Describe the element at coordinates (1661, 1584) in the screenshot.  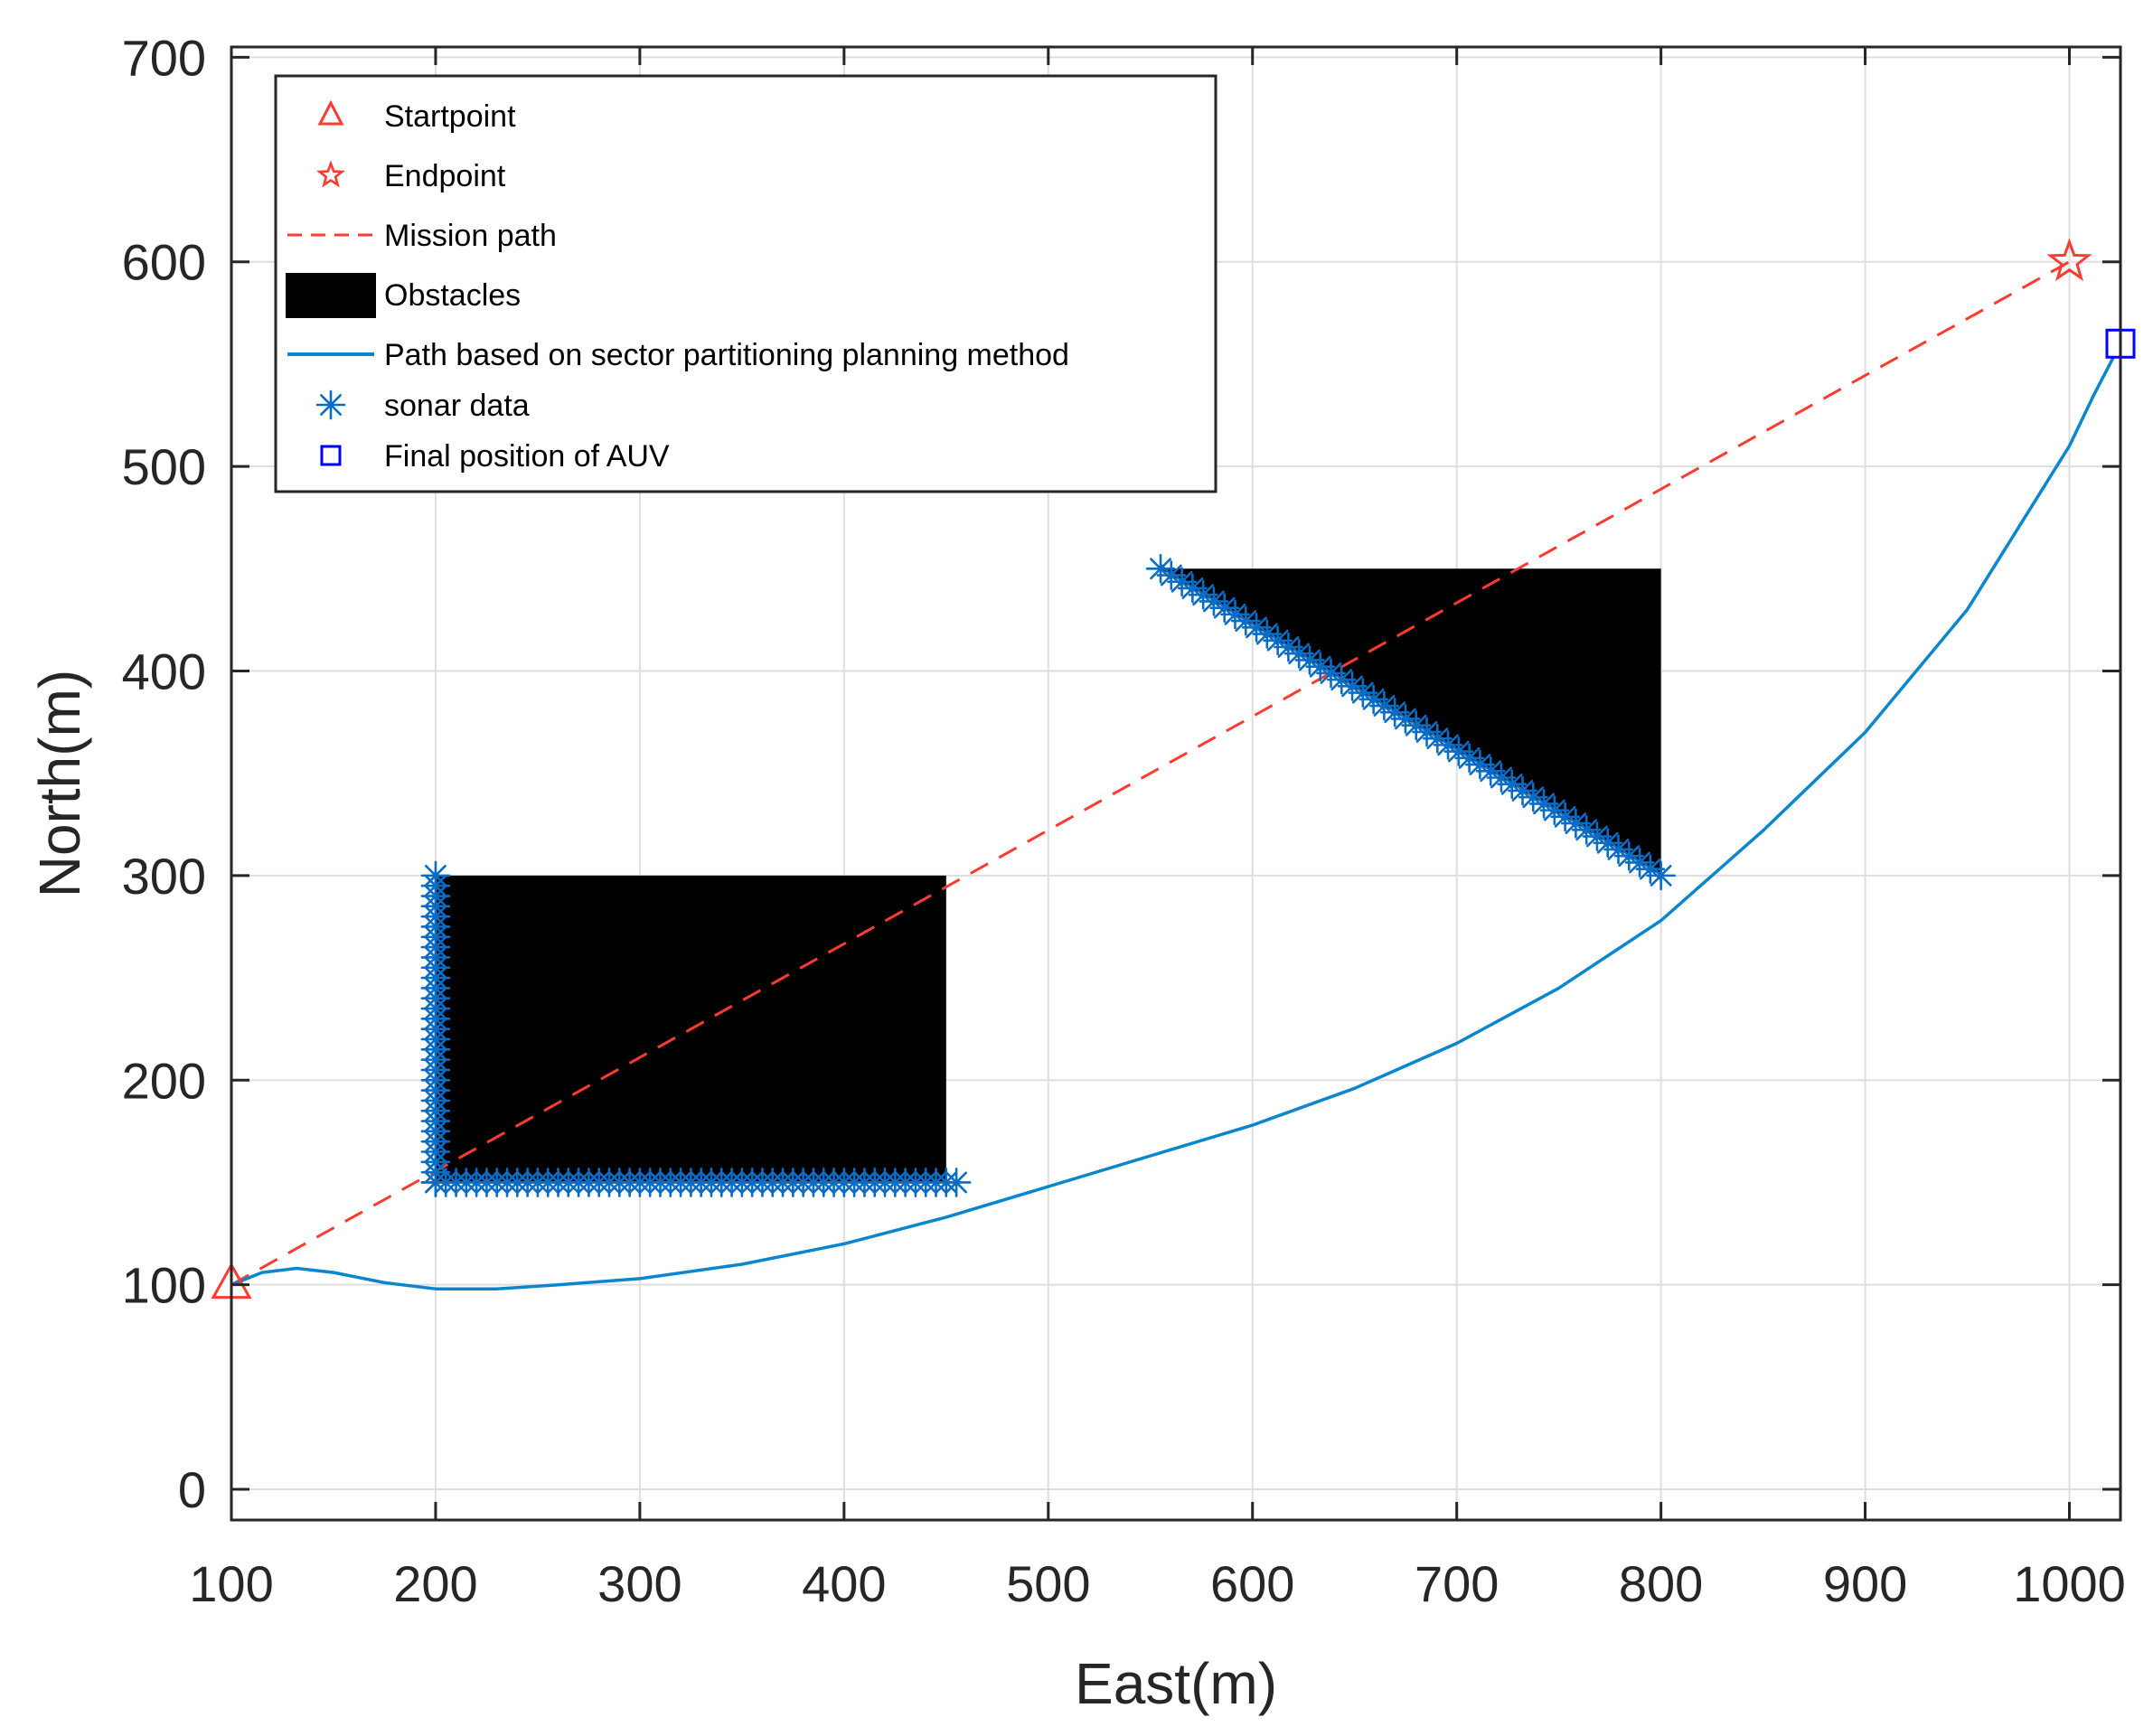
I see `x-tick-label: 800` at that location.